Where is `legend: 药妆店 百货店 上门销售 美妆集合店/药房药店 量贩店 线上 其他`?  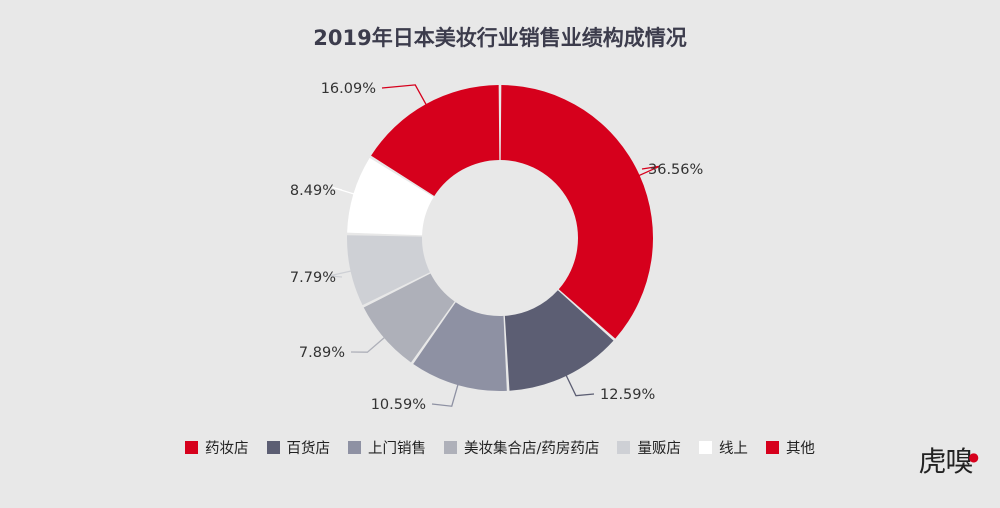 legend: 药妆店 百货店 上门销售 美妆集合店/药房药店 量贩店 线上 其他 is located at coordinates (500, 447).